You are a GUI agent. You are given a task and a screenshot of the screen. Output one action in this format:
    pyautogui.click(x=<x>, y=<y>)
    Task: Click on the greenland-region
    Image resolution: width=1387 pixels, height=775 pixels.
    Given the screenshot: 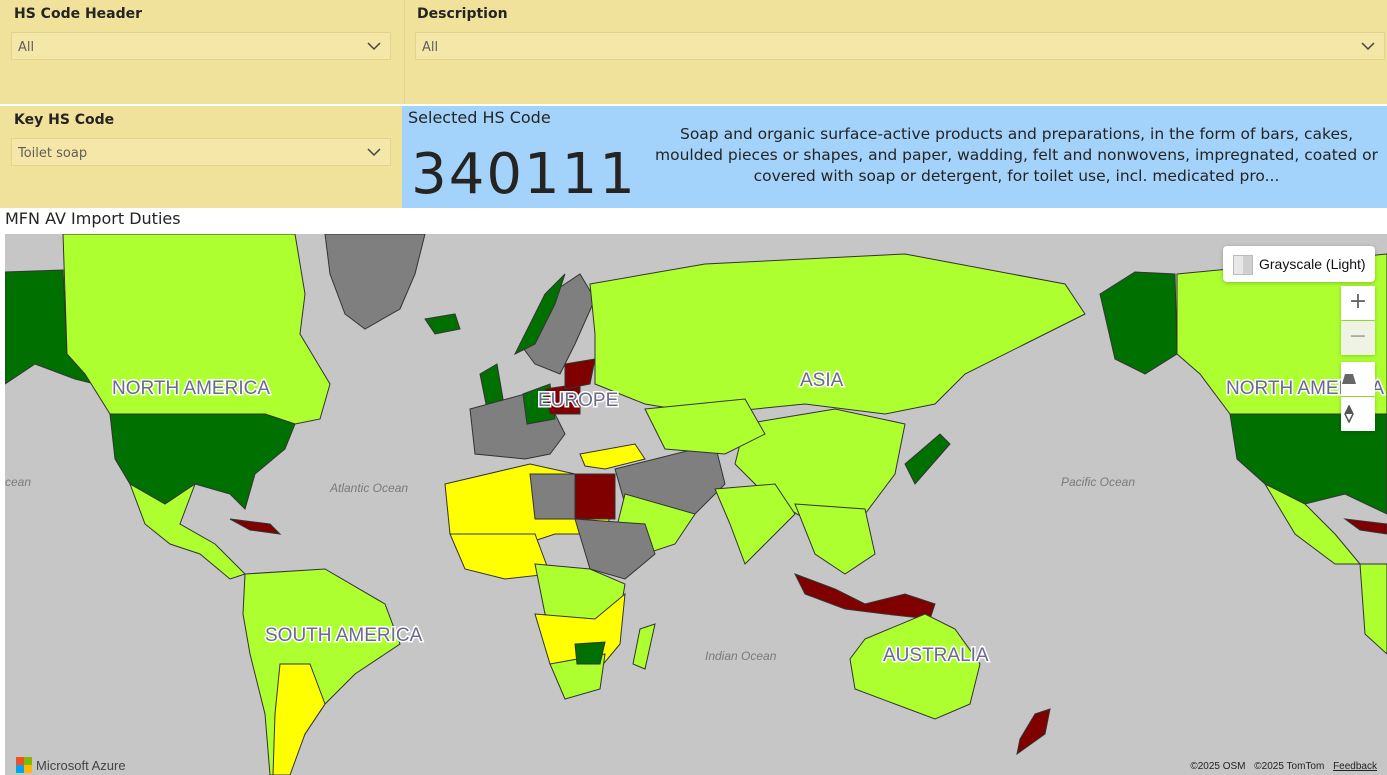 What is the action you would take?
    pyautogui.click(x=375, y=282)
    